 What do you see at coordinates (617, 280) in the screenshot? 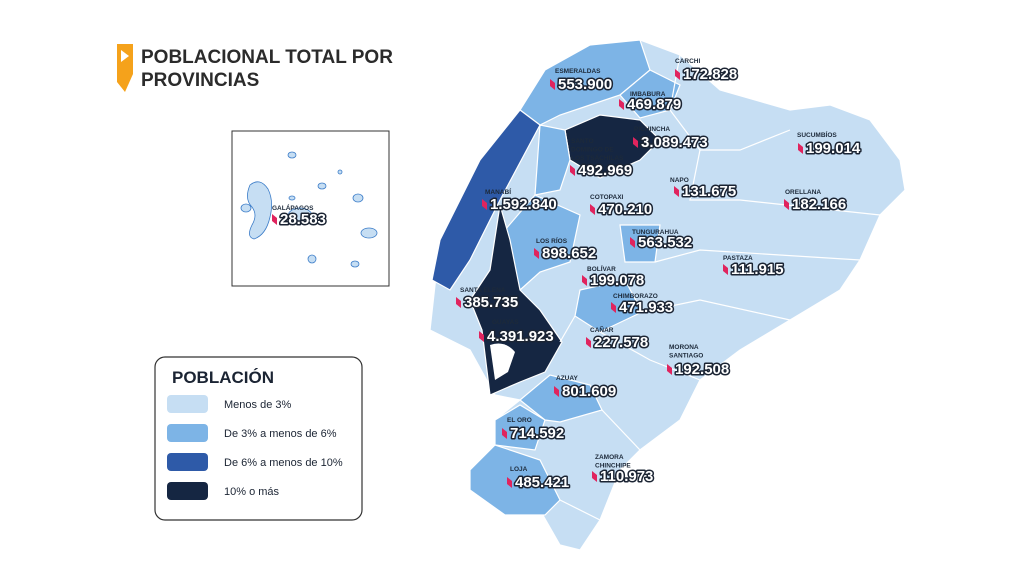
I see `province-value: 199.078` at bounding box center [617, 280].